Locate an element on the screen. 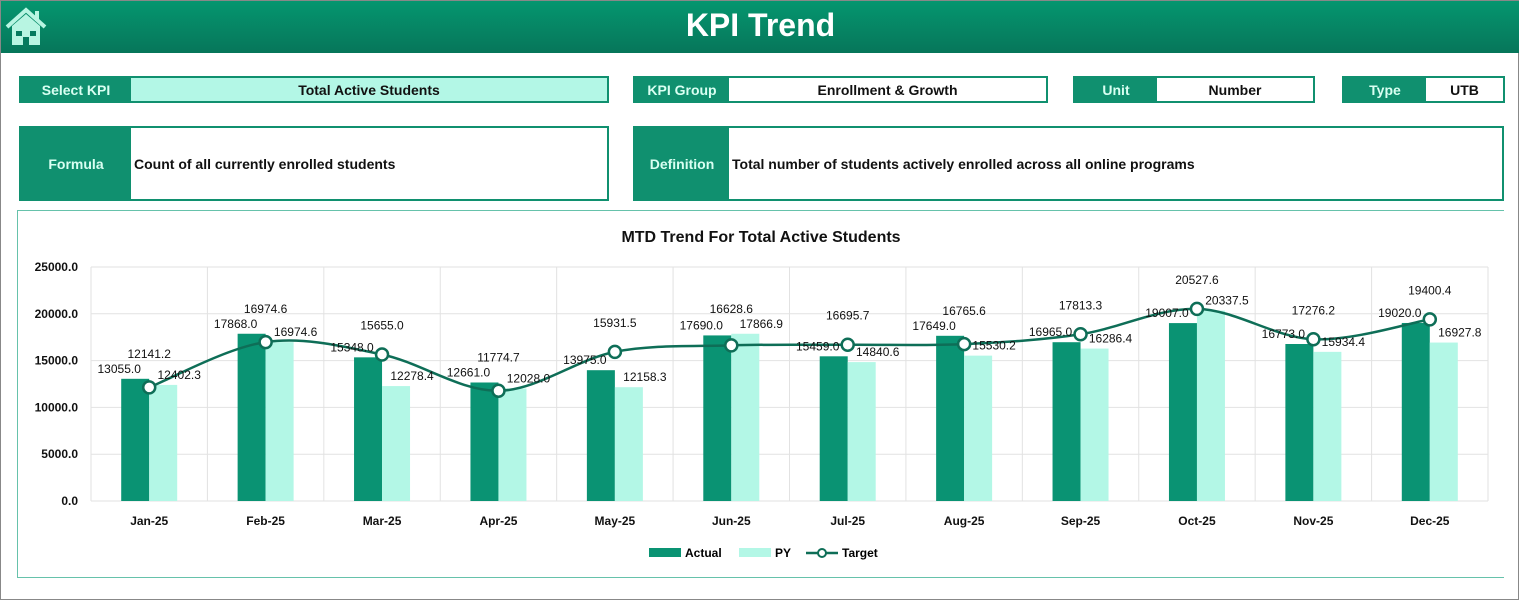 Image resolution: width=1519 pixels, height=601 pixels. data-label-target: 15931.5 is located at coordinates (615, 323).